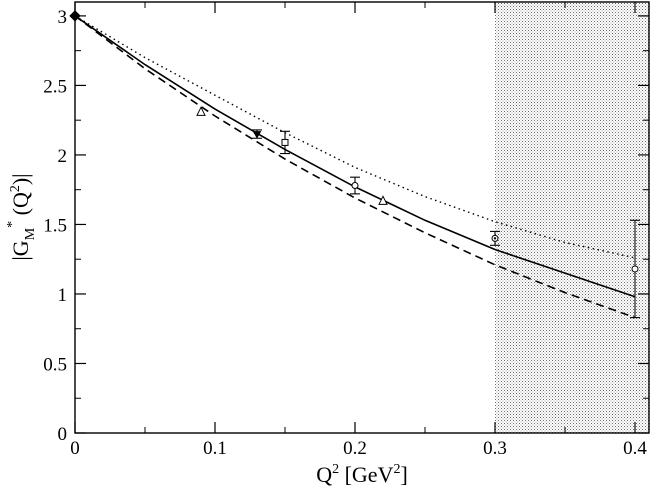  What do you see at coordinates (75, 448) in the screenshot?
I see `x-tick-label: 0` at bounding box center [75, 448].